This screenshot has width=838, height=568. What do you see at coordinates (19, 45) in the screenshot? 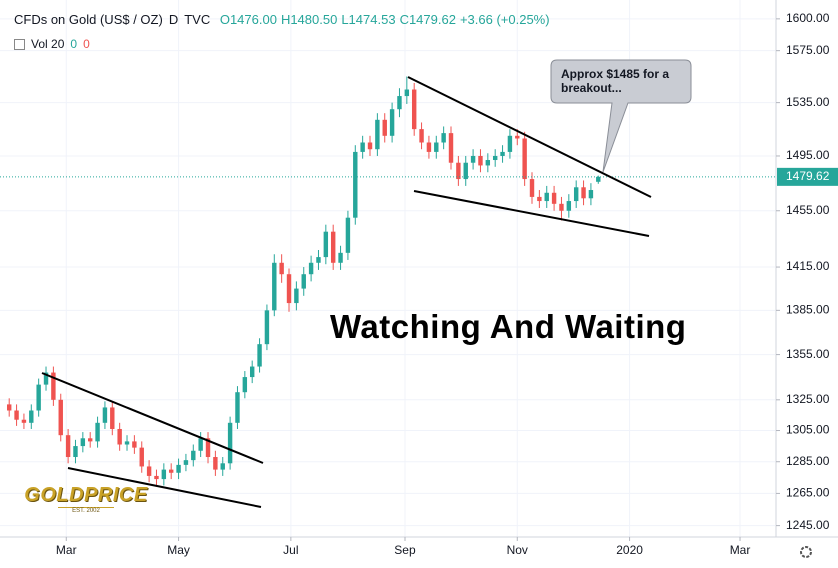
I see `collapse-toggle` at bounding box center [19, 45].